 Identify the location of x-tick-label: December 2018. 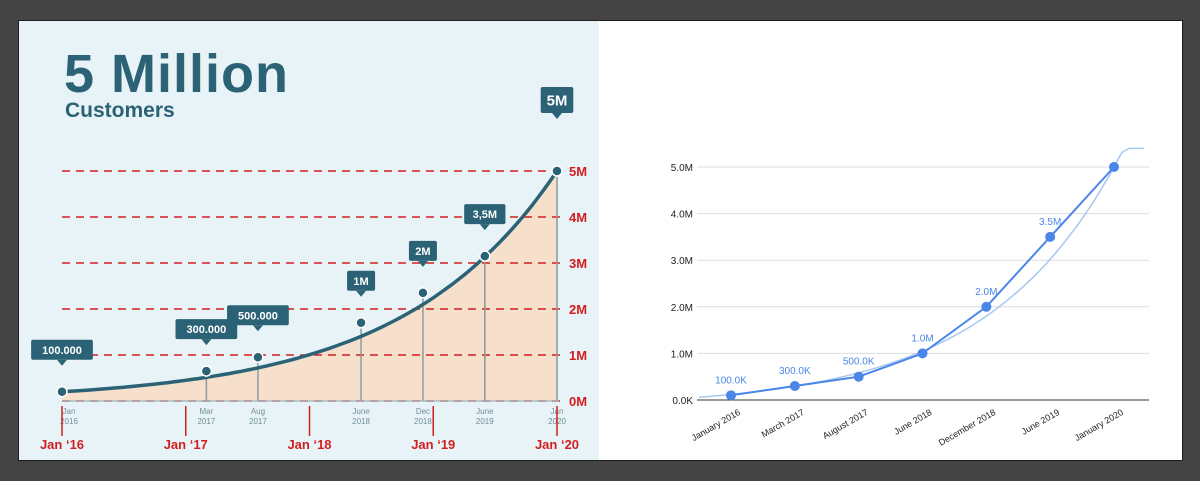
(967, 427).